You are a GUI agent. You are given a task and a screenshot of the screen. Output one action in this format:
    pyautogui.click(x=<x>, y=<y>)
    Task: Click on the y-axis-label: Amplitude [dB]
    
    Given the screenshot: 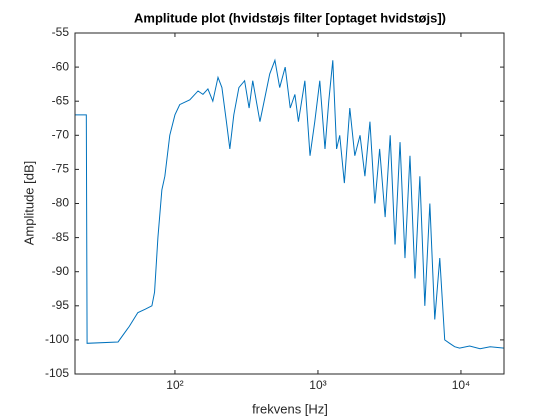 What is the action you would take?
    pyautogui.click(x=28, y=203)
    